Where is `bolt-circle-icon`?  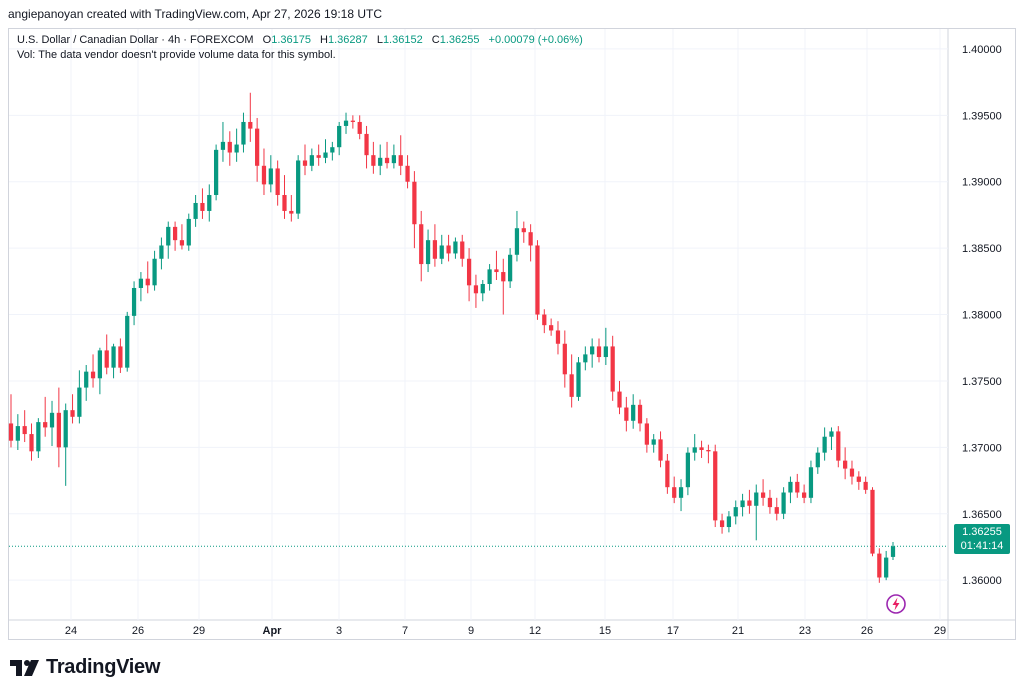
bolt-circle-icon is located at coordinates (896, 604).